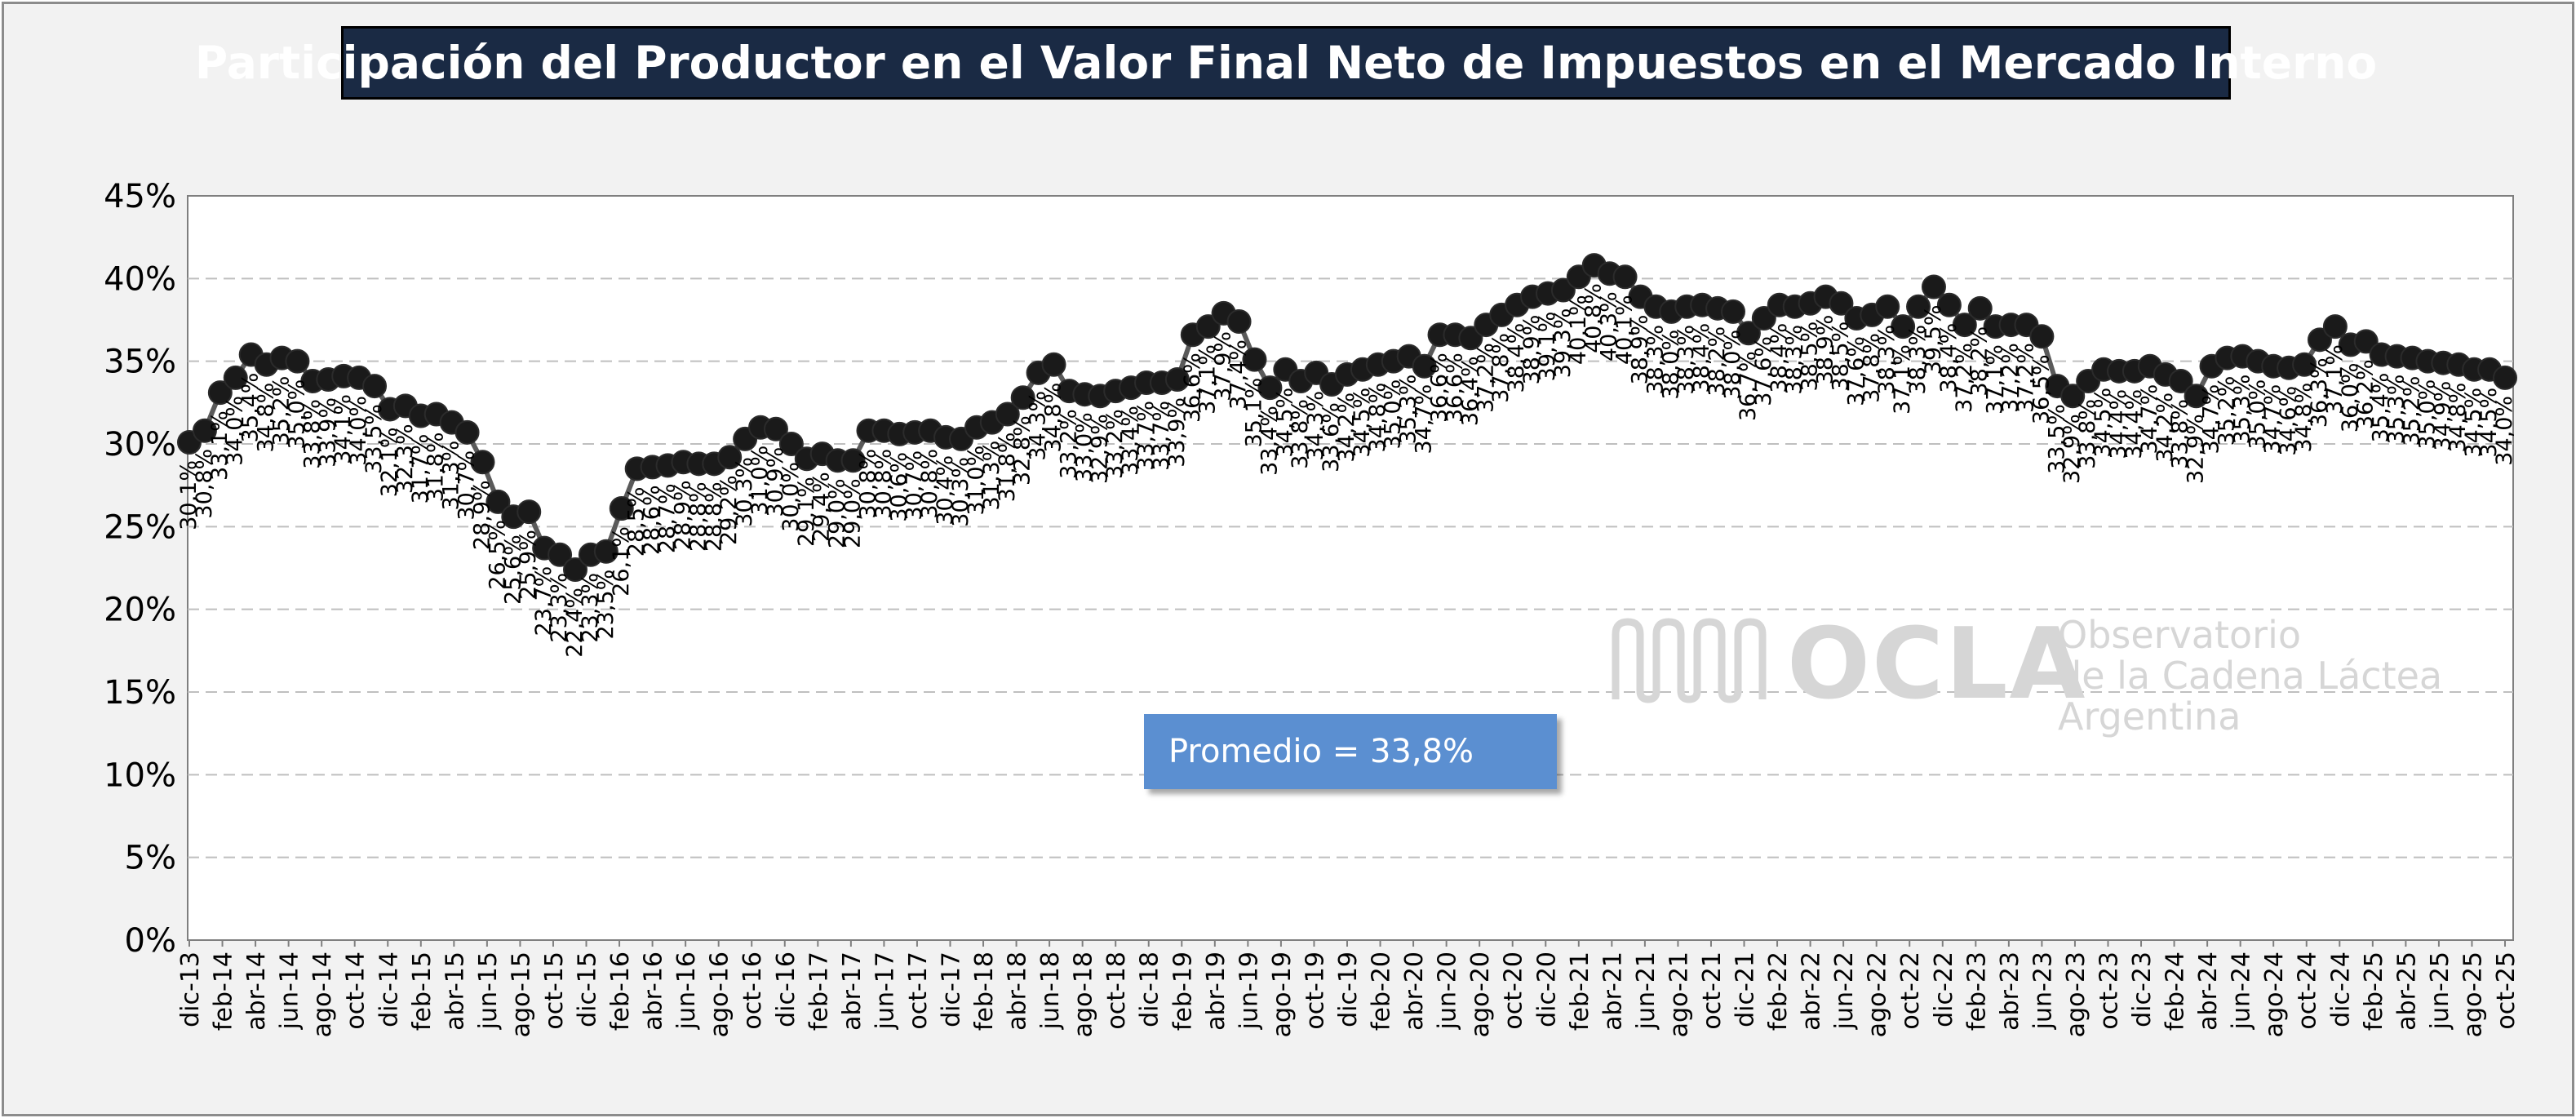 The image size is (2576, 1118). Describe the element at coordinates (140, 196) in the screenshot. I see `y-tick-label: 45%` at that location.